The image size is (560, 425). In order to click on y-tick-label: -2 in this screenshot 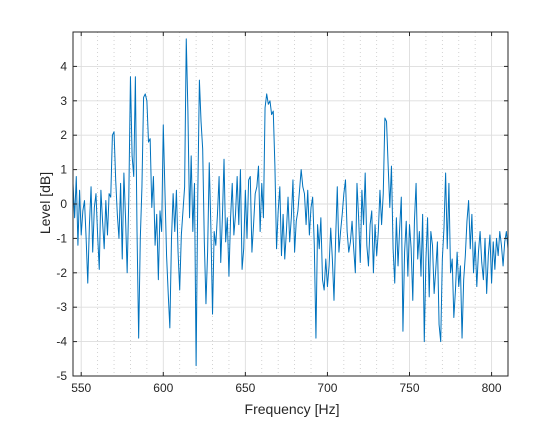, I will do `click(61, 273)`.